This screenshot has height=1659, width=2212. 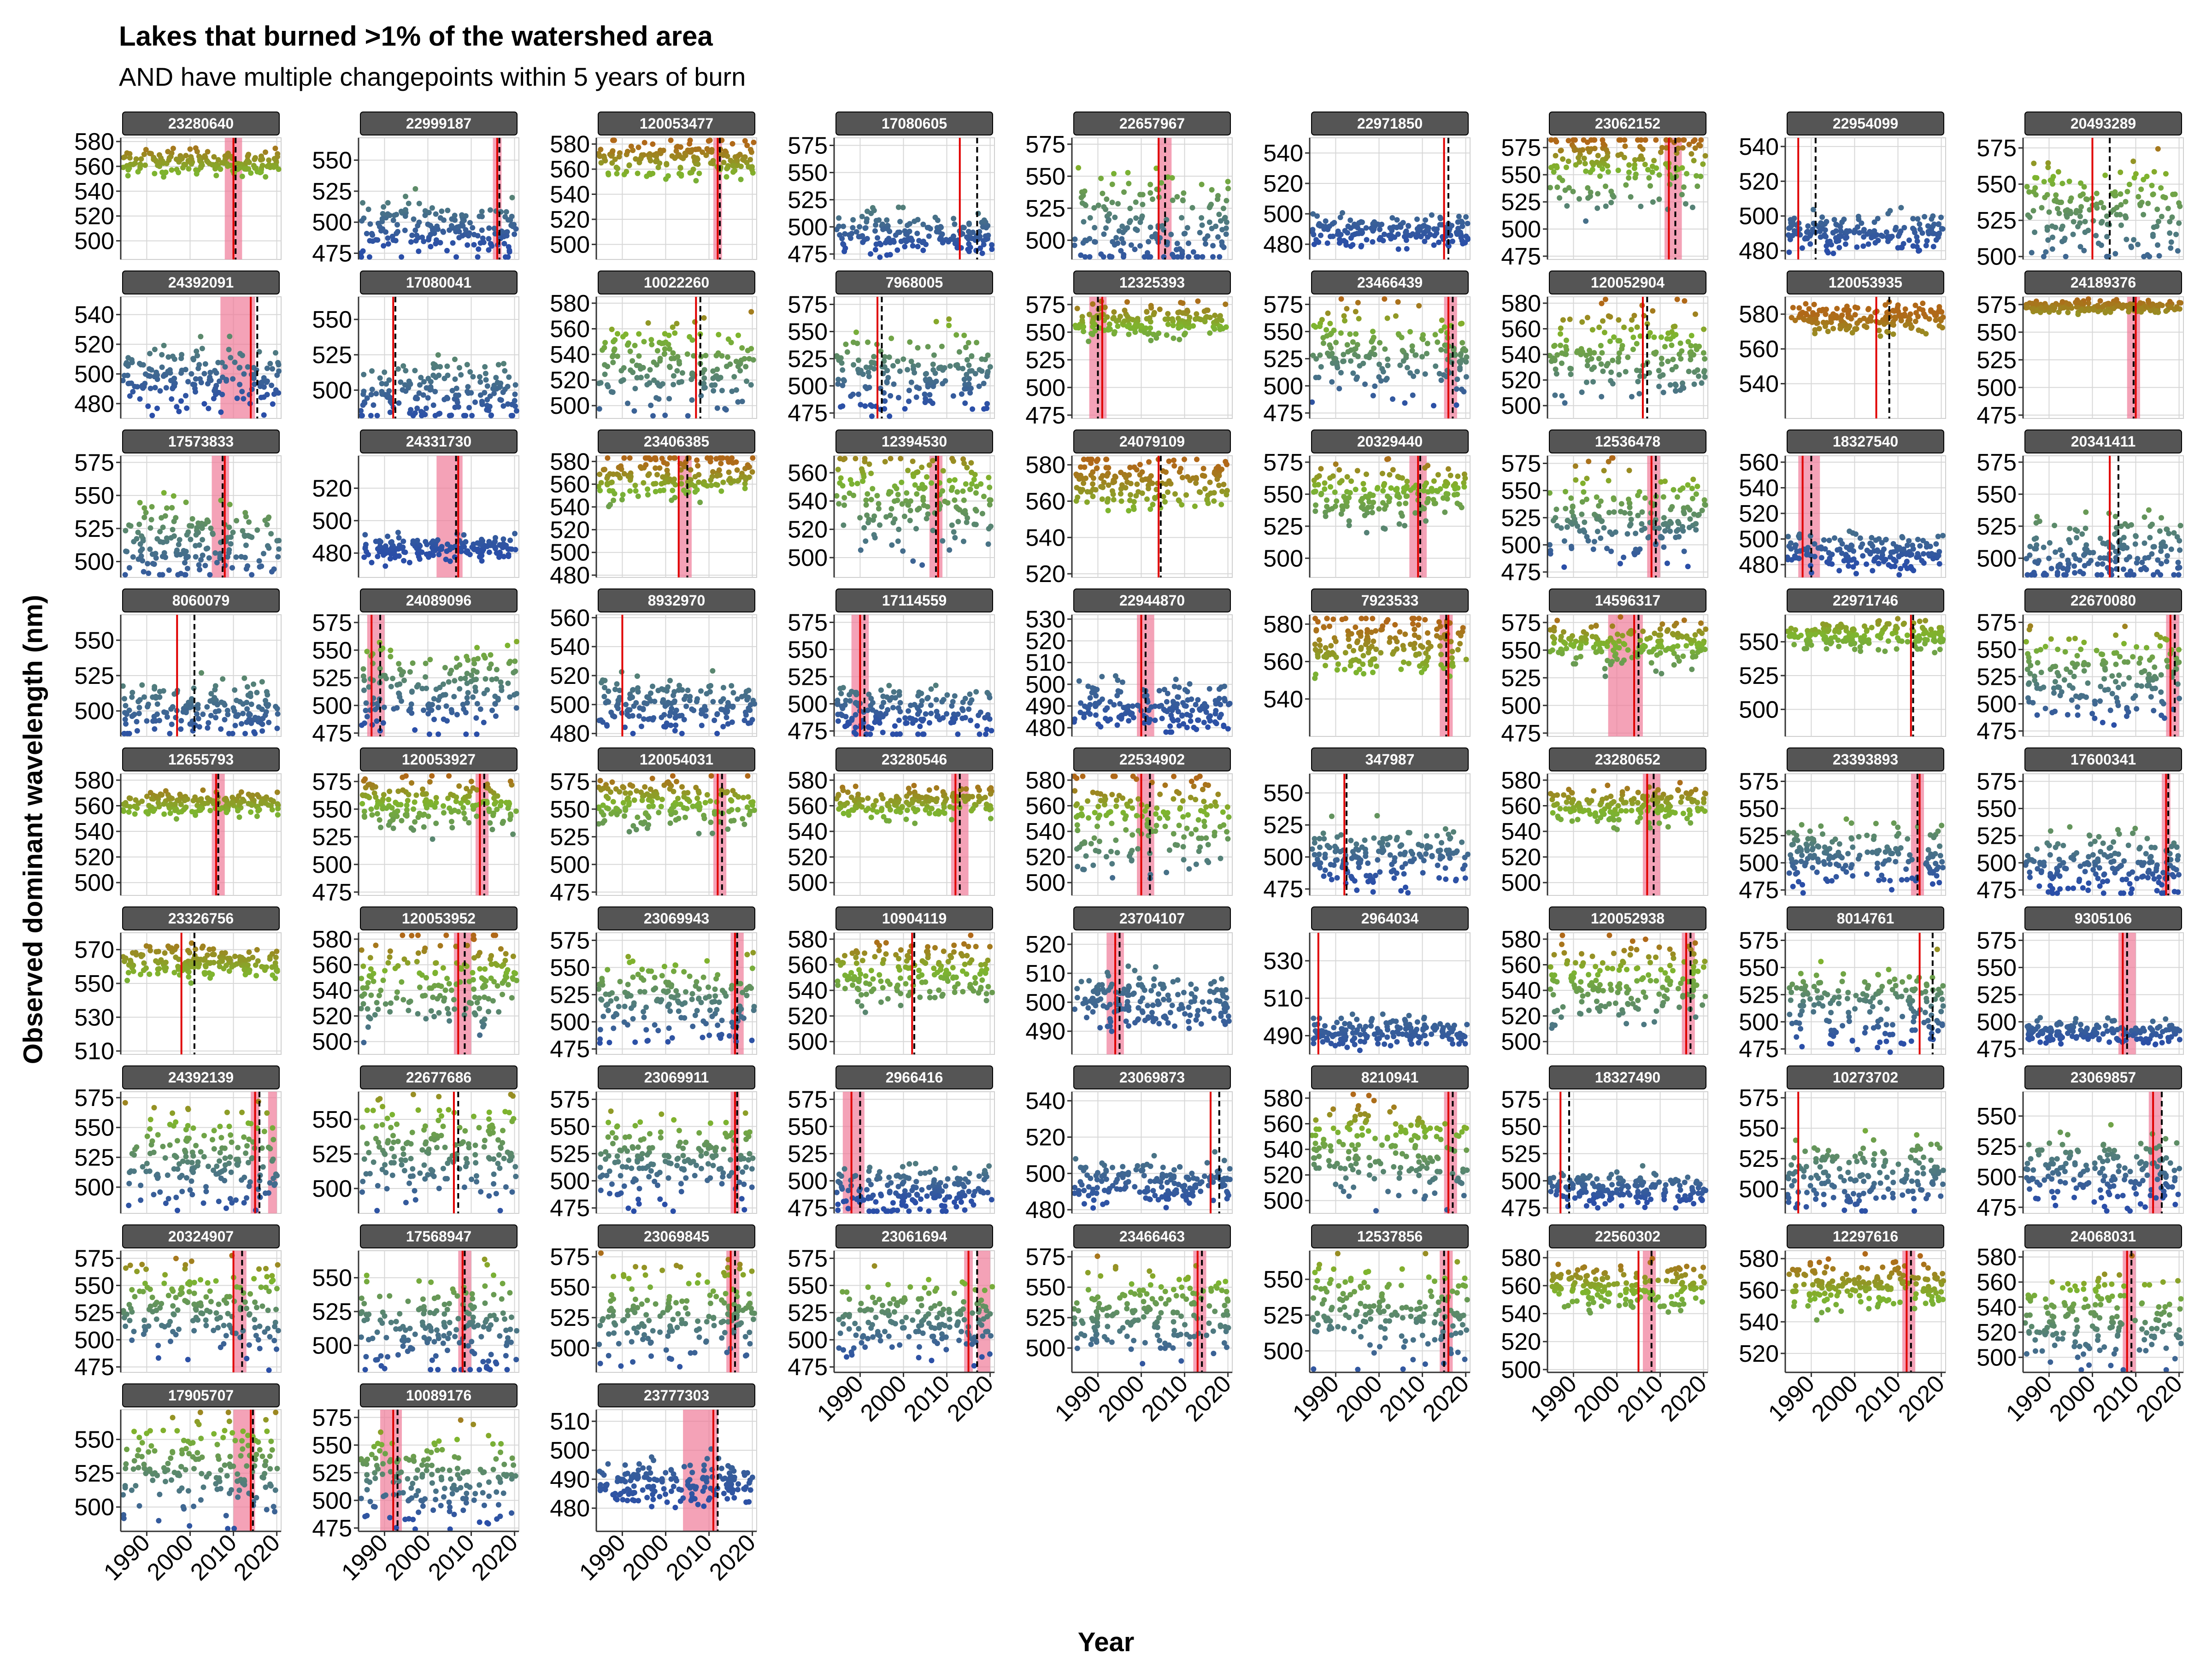 I want to click on y-tick-label: 480, so click(x=94, y=404).